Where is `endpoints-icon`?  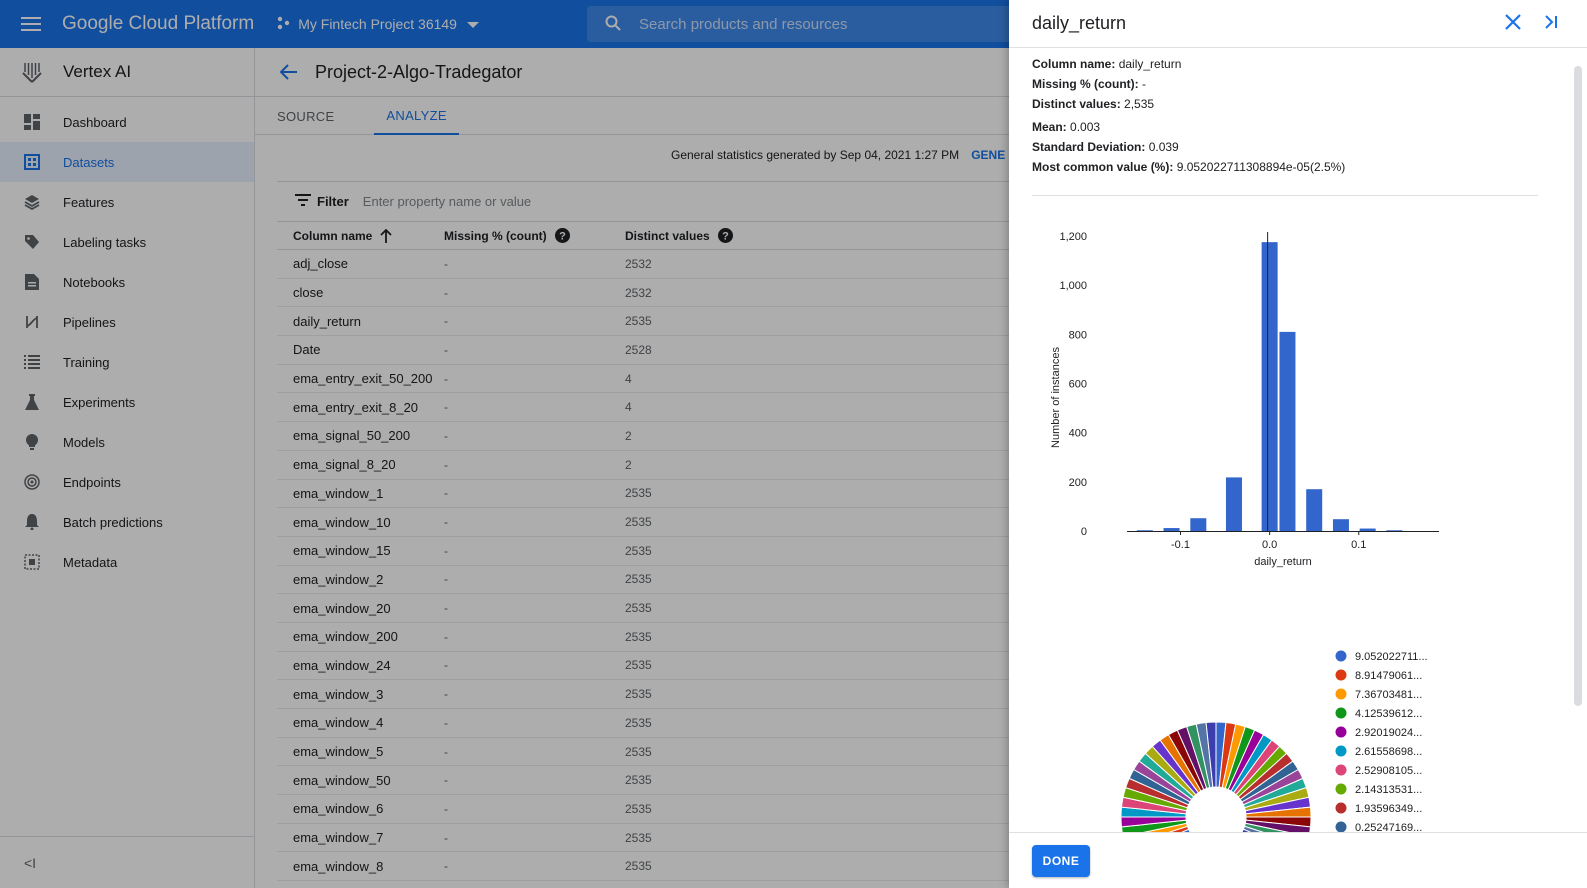 endpoints-icon is located at coordinates (31, 482).